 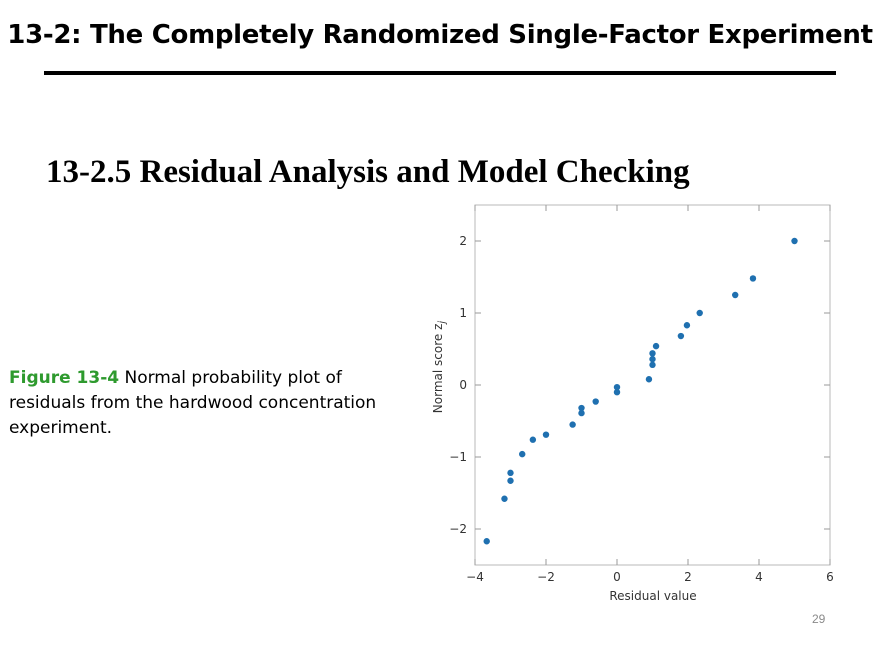 What do you see at coordinates (439, 367) in the screenshot?
I see `y-axis-label: Normal score zj` at bounding box center [439, 367].